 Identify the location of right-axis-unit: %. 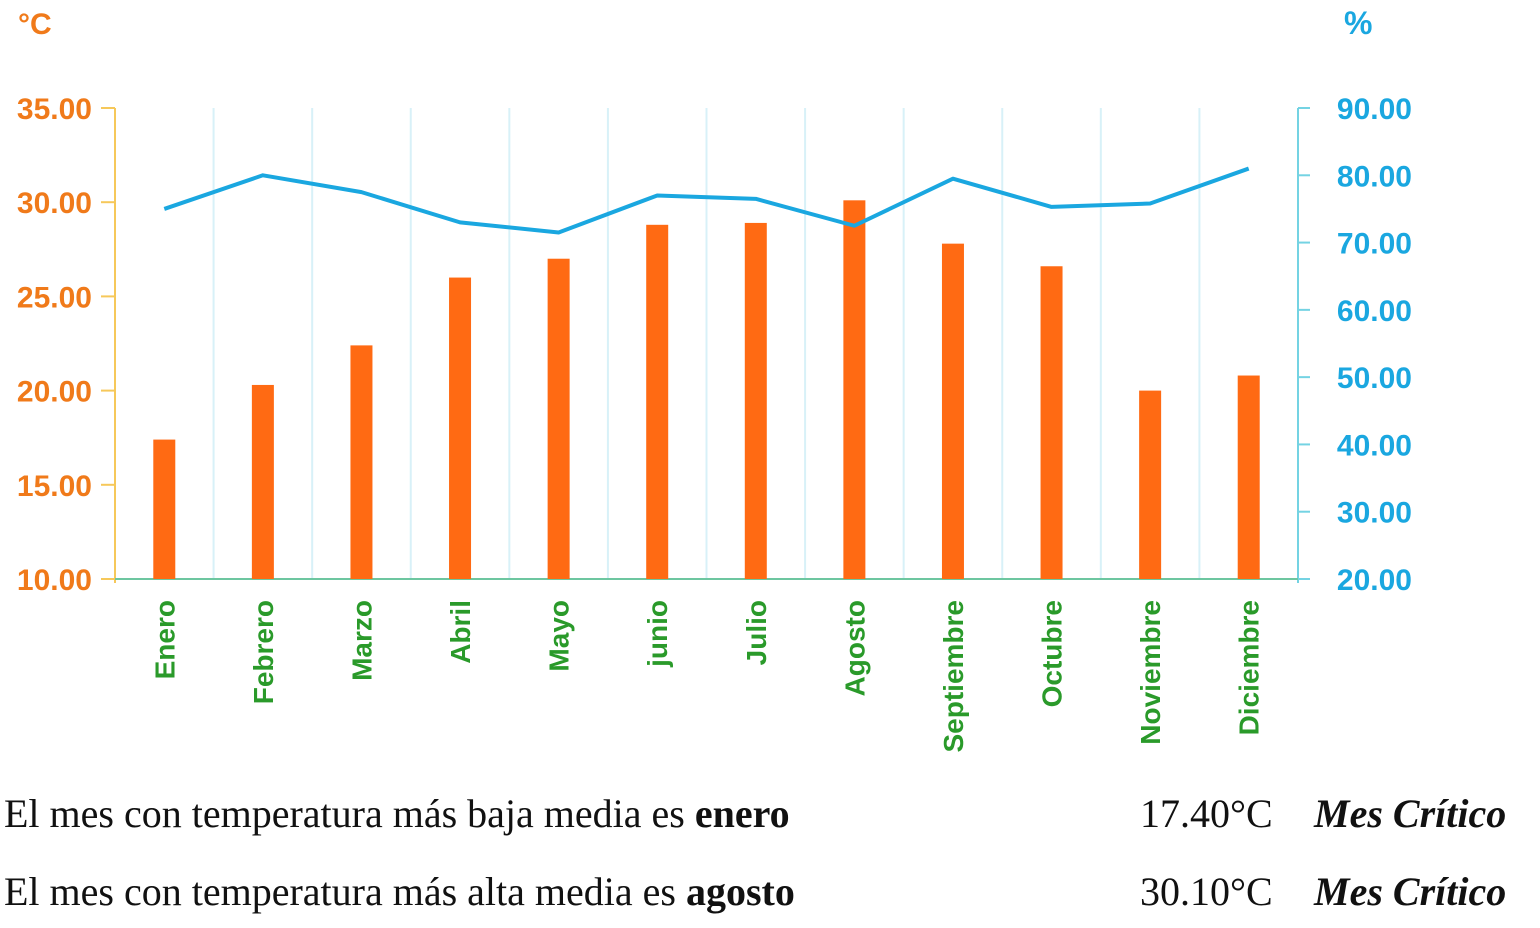
(1358, 23).